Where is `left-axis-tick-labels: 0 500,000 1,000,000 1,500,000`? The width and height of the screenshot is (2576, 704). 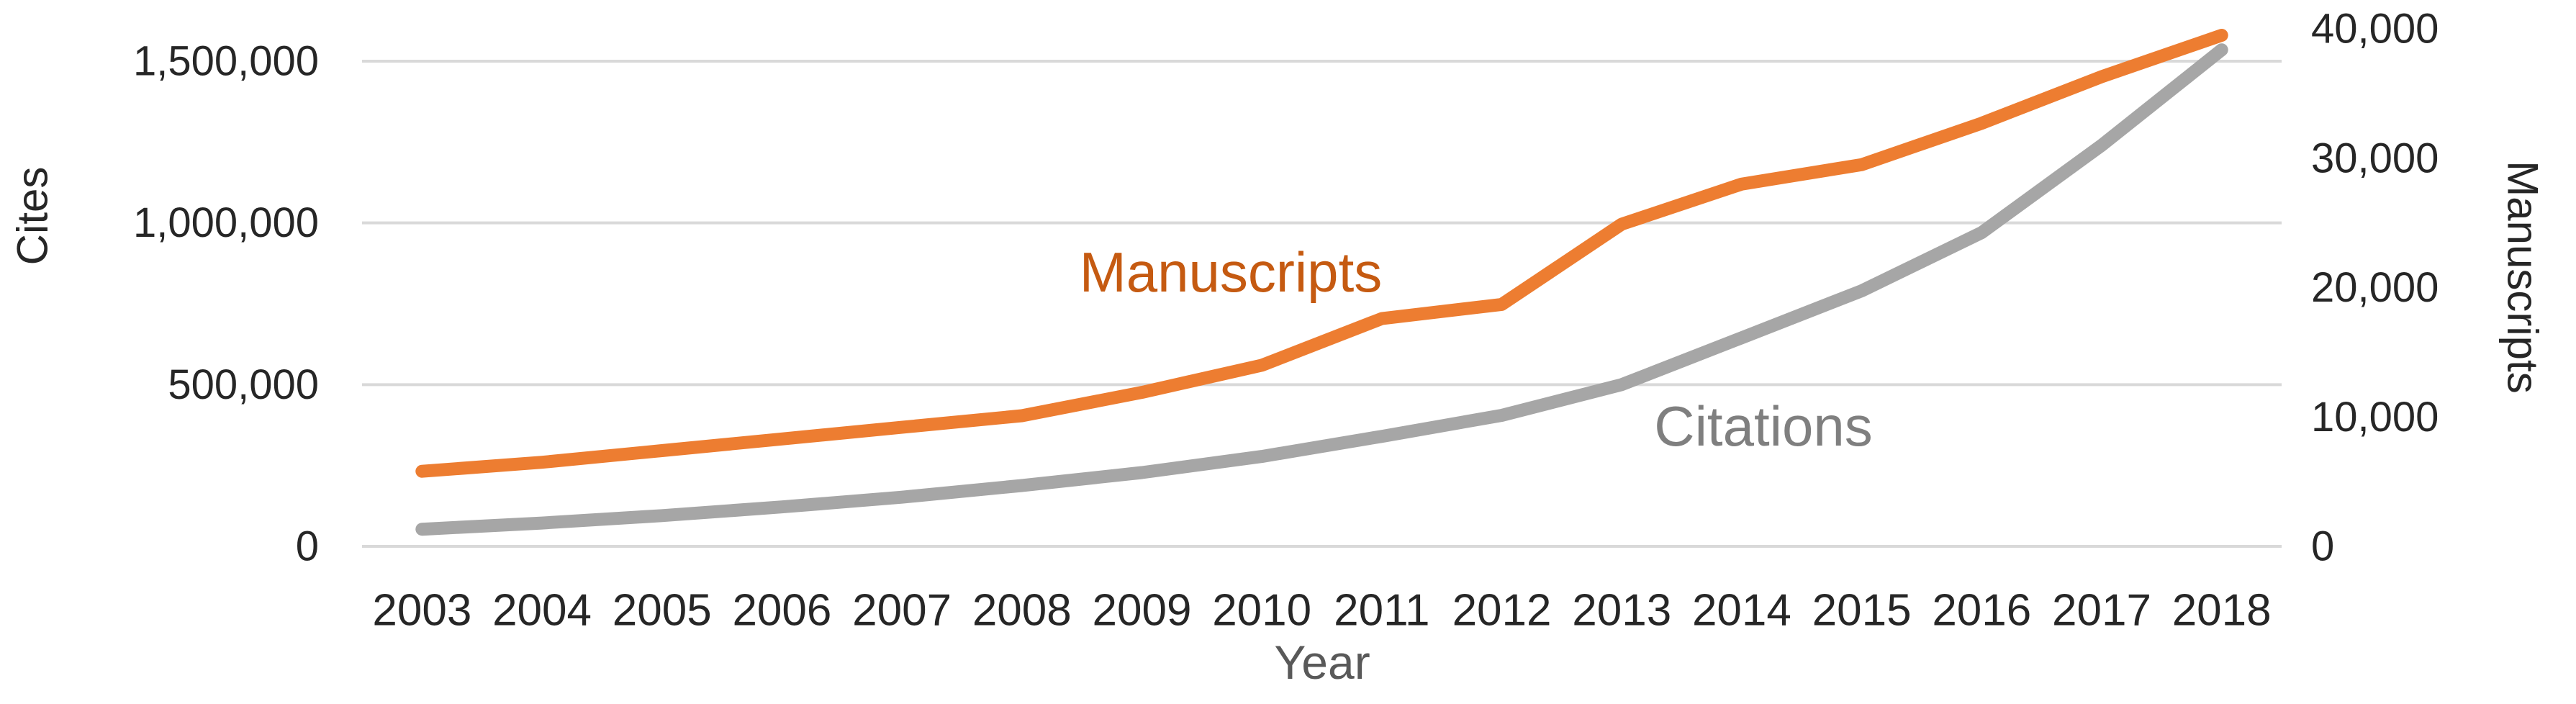
left-axis-tick-labels: 0 500,000 1,000,000 1,500,000 is located at coordinates (226, 303).